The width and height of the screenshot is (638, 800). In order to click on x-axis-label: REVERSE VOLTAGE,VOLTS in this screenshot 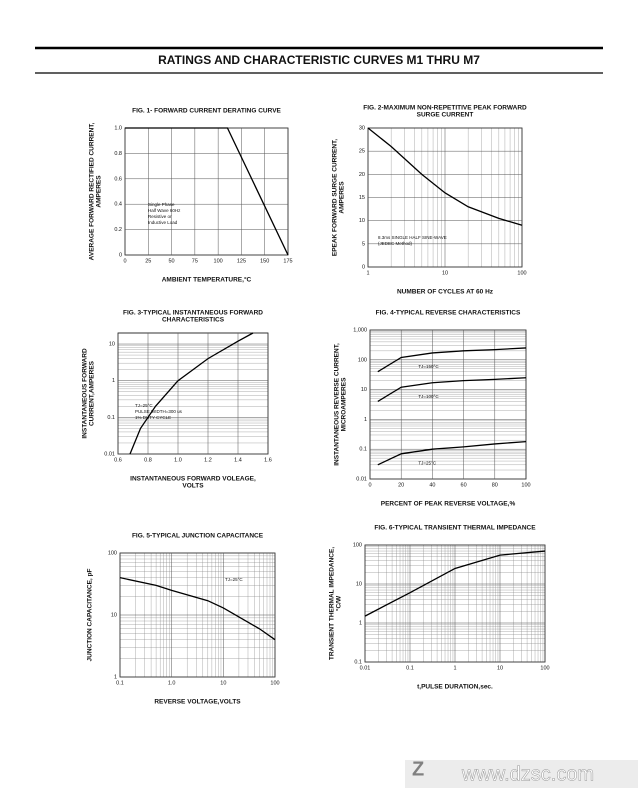, I will do `click(197, 702)`.